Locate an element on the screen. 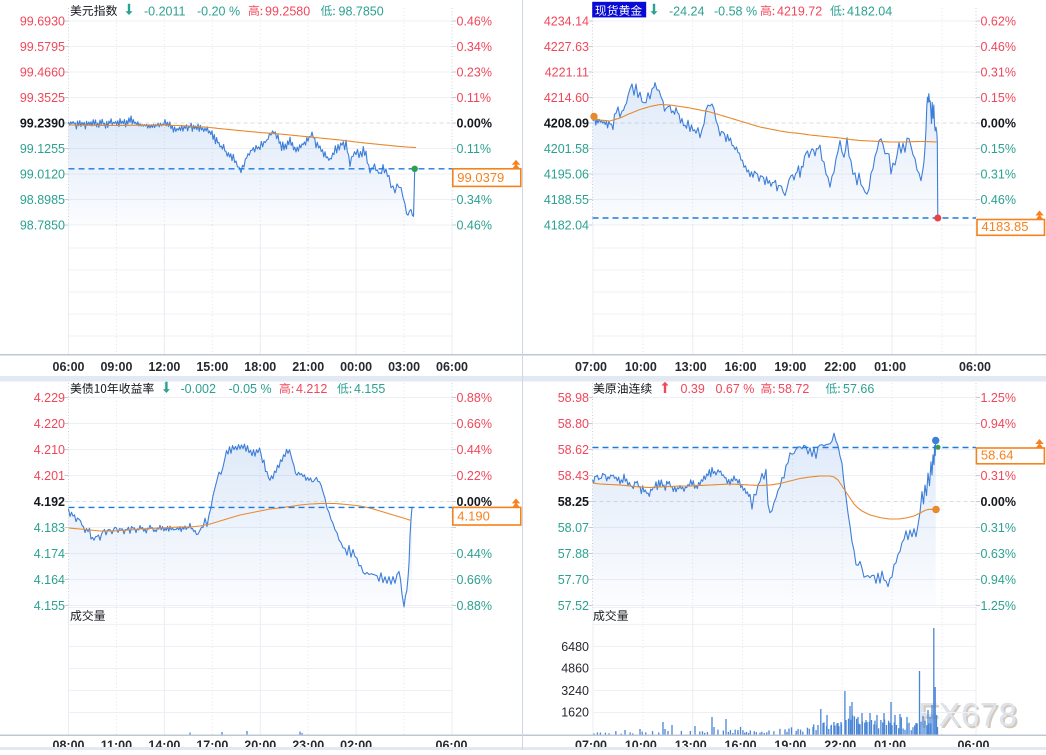  svg-text: -0.20 % is located at coordinates (218, 11).